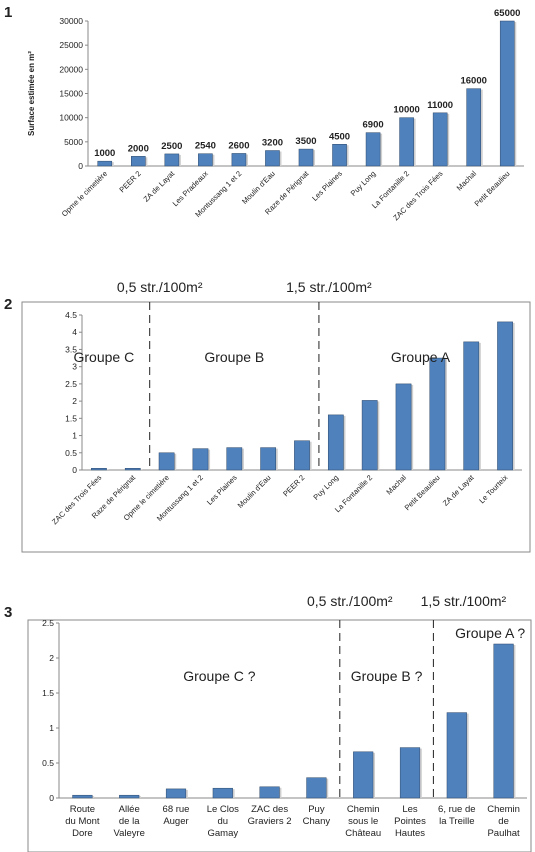 This screenshot has width=535, height=852. Describe the element at coordinates (51, 728) in the screenshot. I see `chart-3-y-tick-label: 1` at that location.